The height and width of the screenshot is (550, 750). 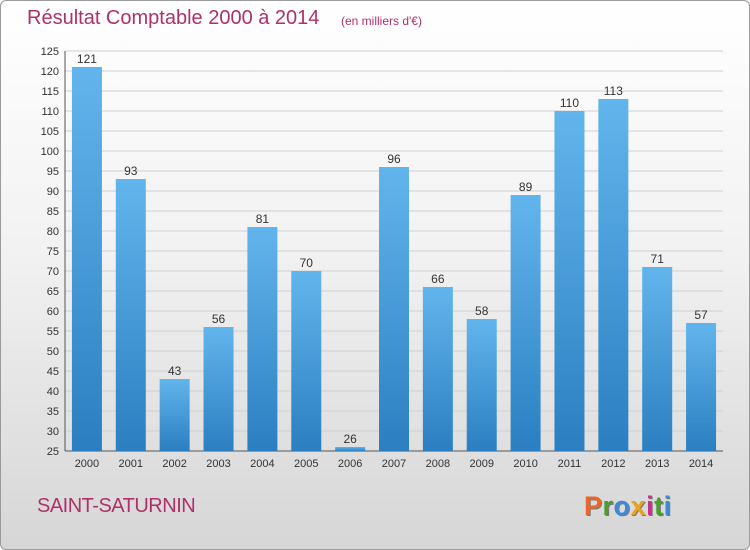 What do you see at coordinates (525, 464) in the screenshot?
I see `x-tick-label: 2010` at bounding box center [525, 464].